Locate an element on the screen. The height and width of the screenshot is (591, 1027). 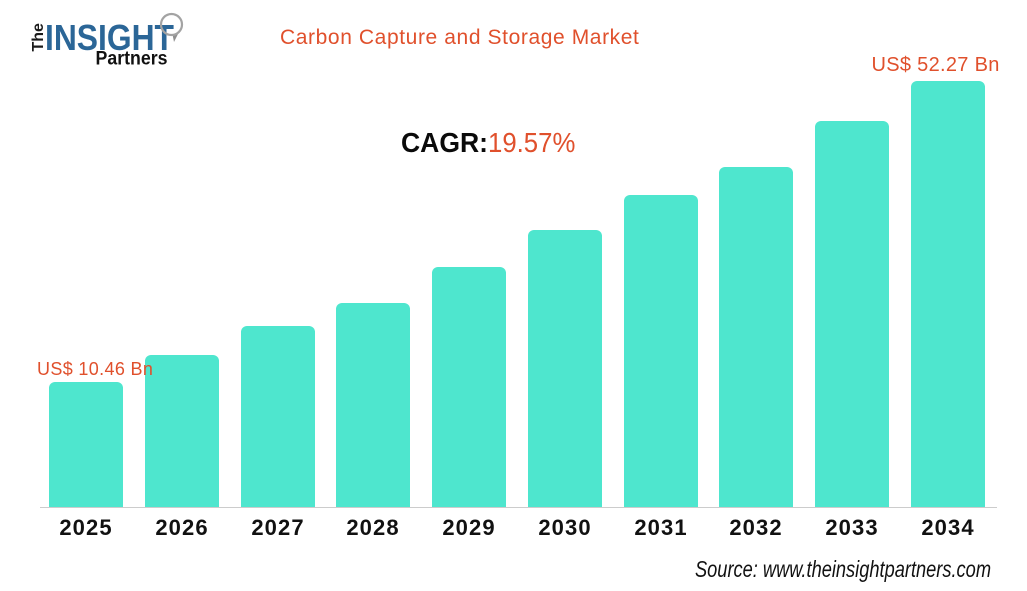
svg-text: INSIGHT is located at coordinates (109, 37).